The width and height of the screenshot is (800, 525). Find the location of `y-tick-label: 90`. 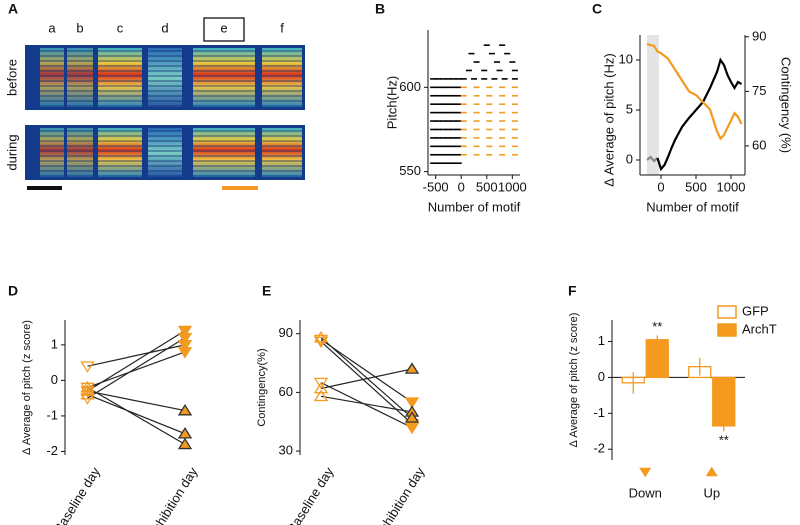

y-tick-label: 90 is located at coordinates (286, 332).